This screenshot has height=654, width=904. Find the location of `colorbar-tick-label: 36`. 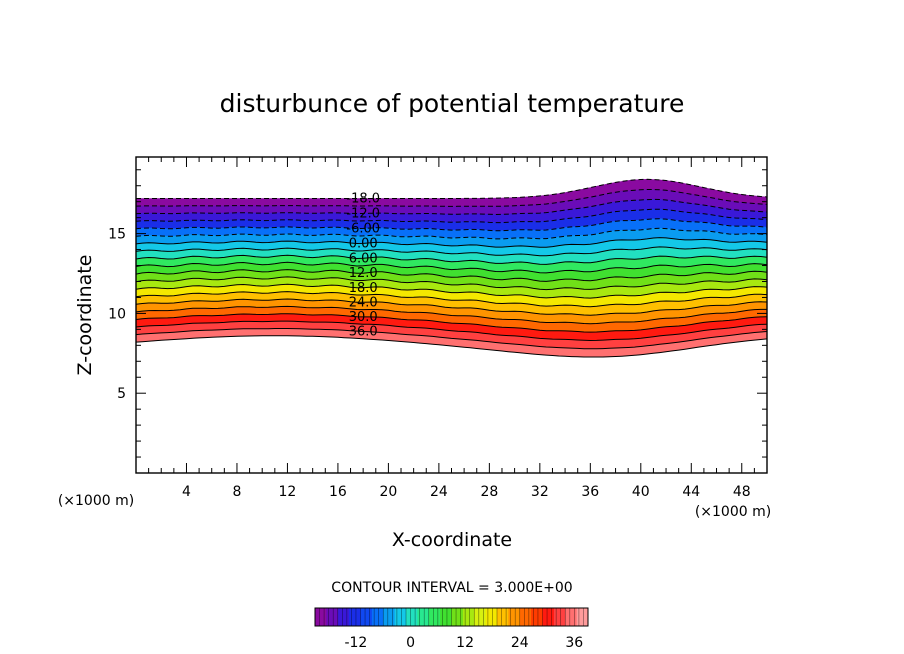

colorbar-tick-label: 36 is located at coordinates (574, 643).